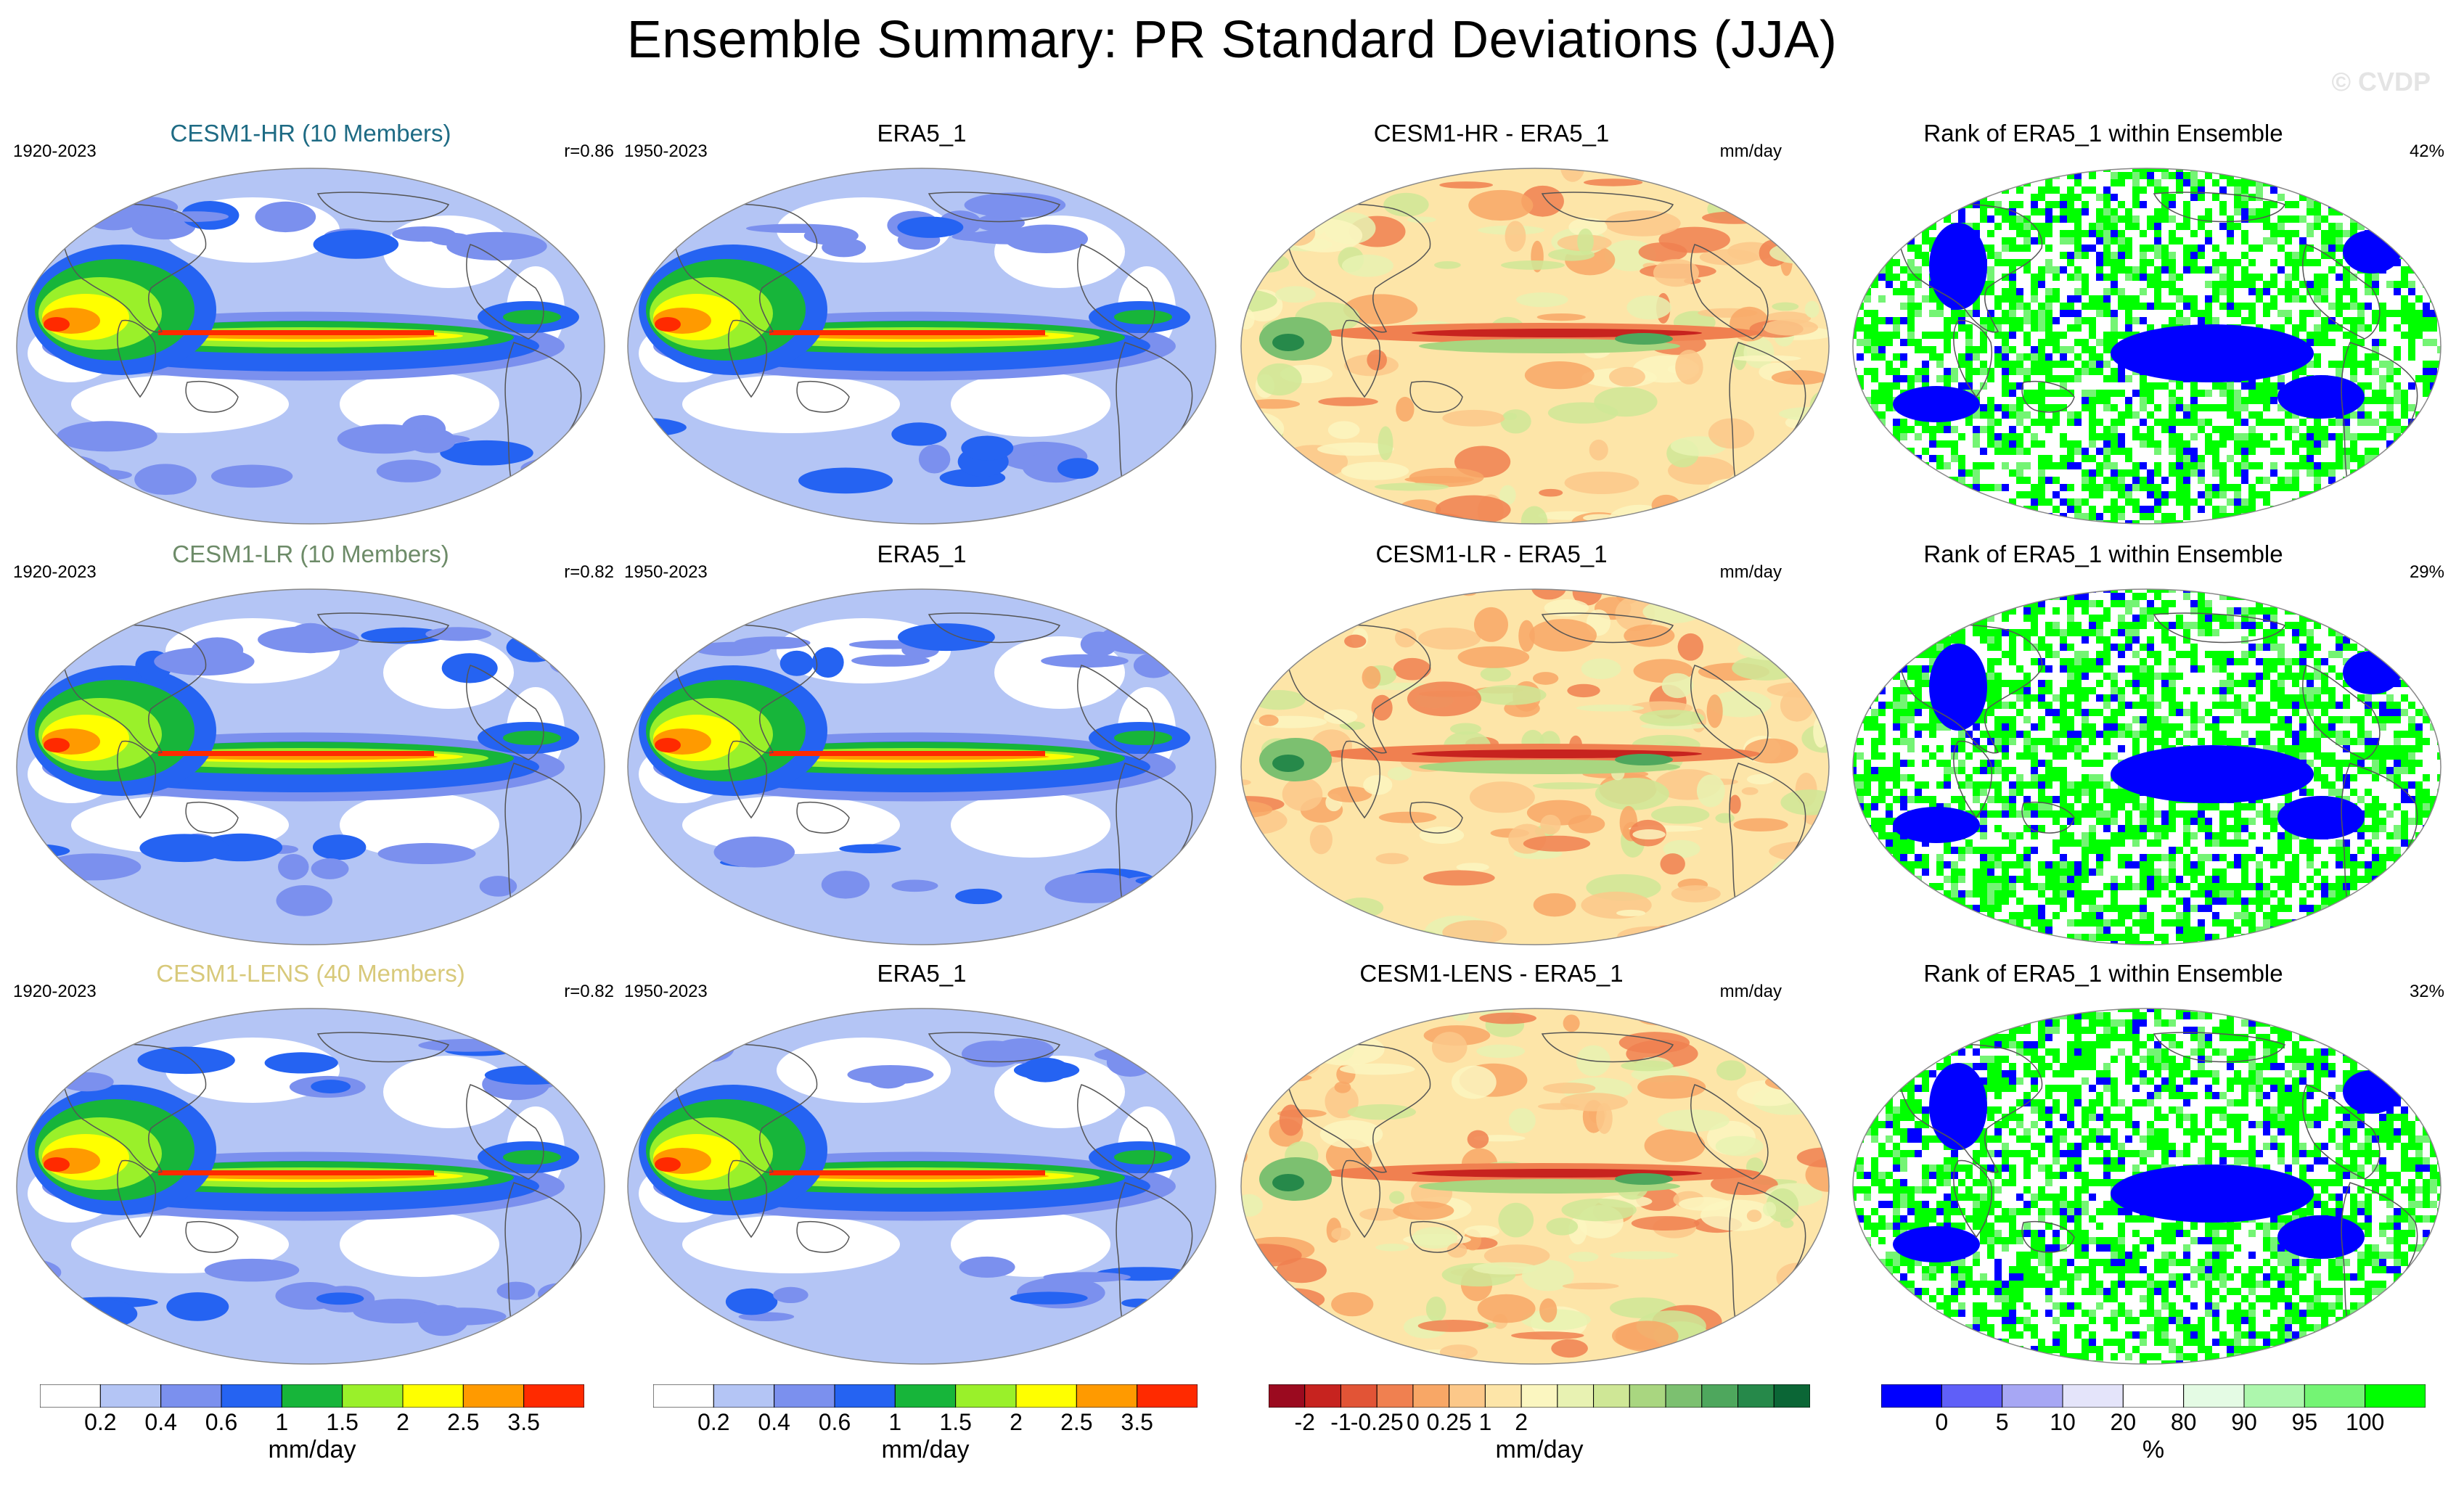  Describe the element at coordinates (1539, 1423) in the screenshot. I see `colorbar-diff: -2 -1 -0.25 0 0.25 1 2 mm/day` at that location.